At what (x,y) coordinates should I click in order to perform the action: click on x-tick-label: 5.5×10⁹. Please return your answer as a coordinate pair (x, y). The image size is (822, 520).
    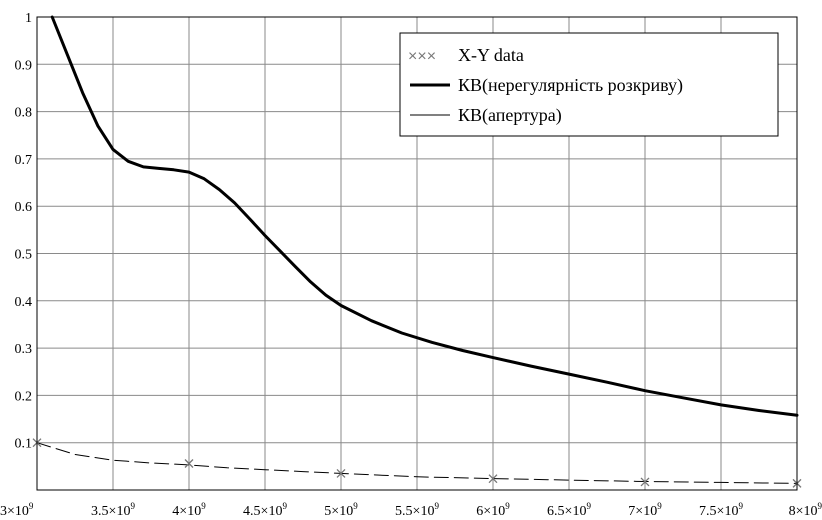
    Looking at the image, I should click on (417, 510).